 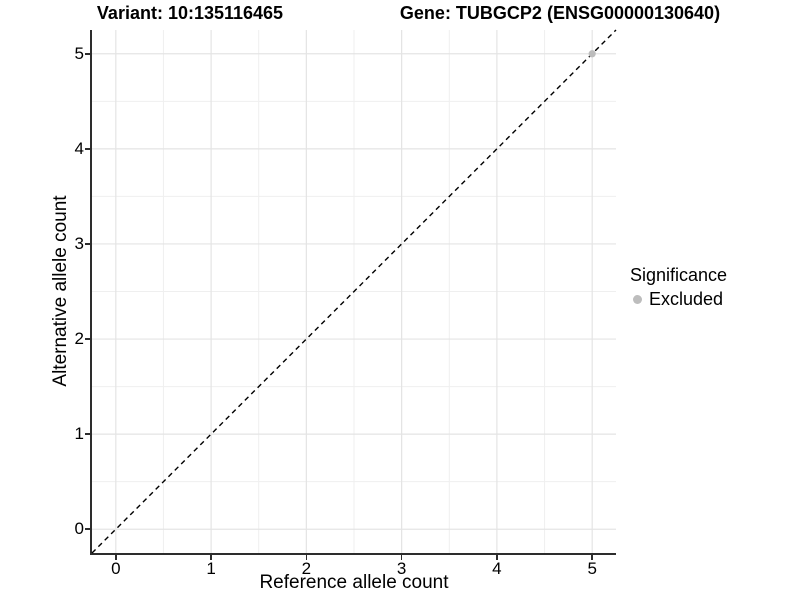 I want to click on y-tick-label: 2, so click(x=79, y=339).